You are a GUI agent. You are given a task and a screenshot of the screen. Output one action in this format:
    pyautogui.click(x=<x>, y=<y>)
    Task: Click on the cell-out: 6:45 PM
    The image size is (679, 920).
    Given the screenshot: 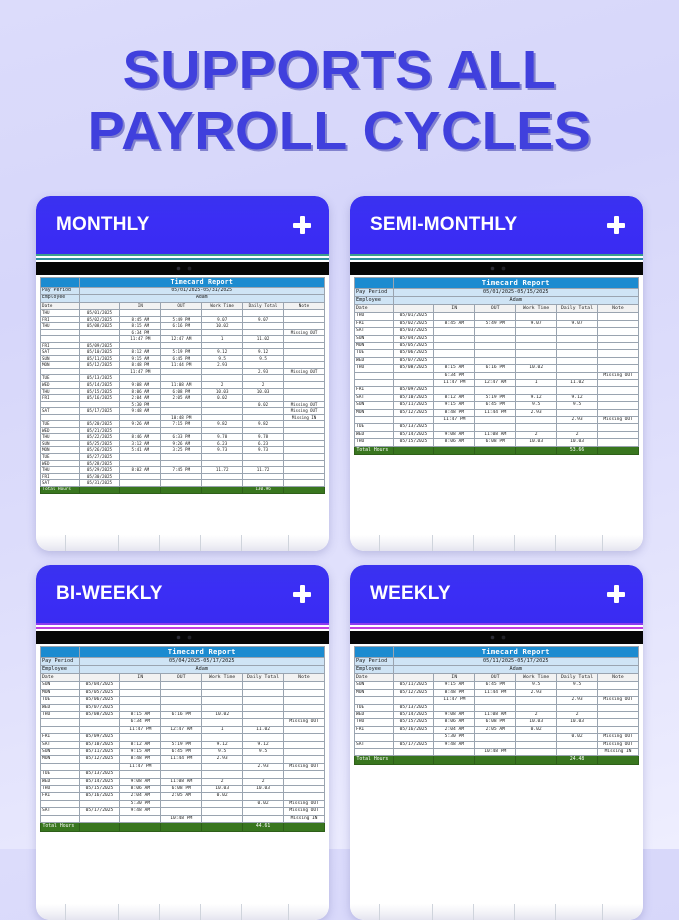 What is the action you would take?
    pyautogui.click(x=495, y=685)
    